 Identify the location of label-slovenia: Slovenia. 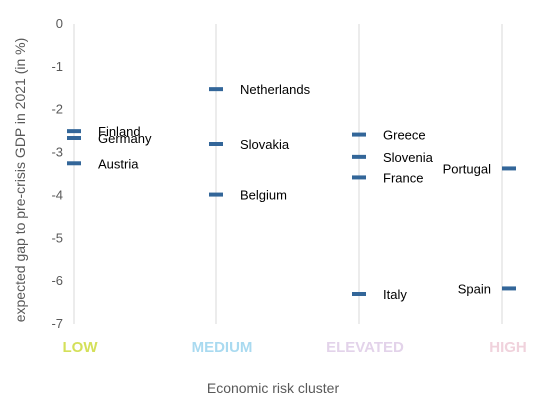
(408, 157).